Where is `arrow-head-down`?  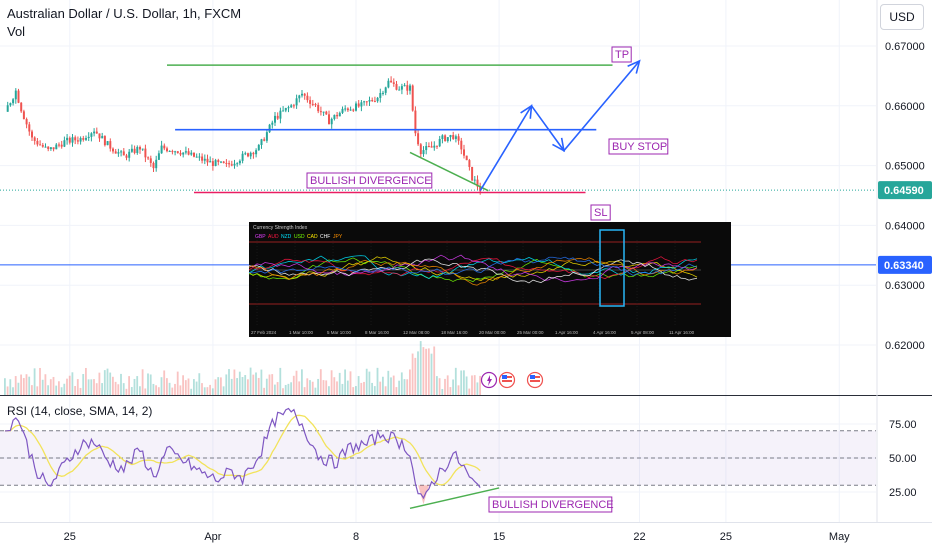 arrow-head-down is located at coordinates (558, 145).